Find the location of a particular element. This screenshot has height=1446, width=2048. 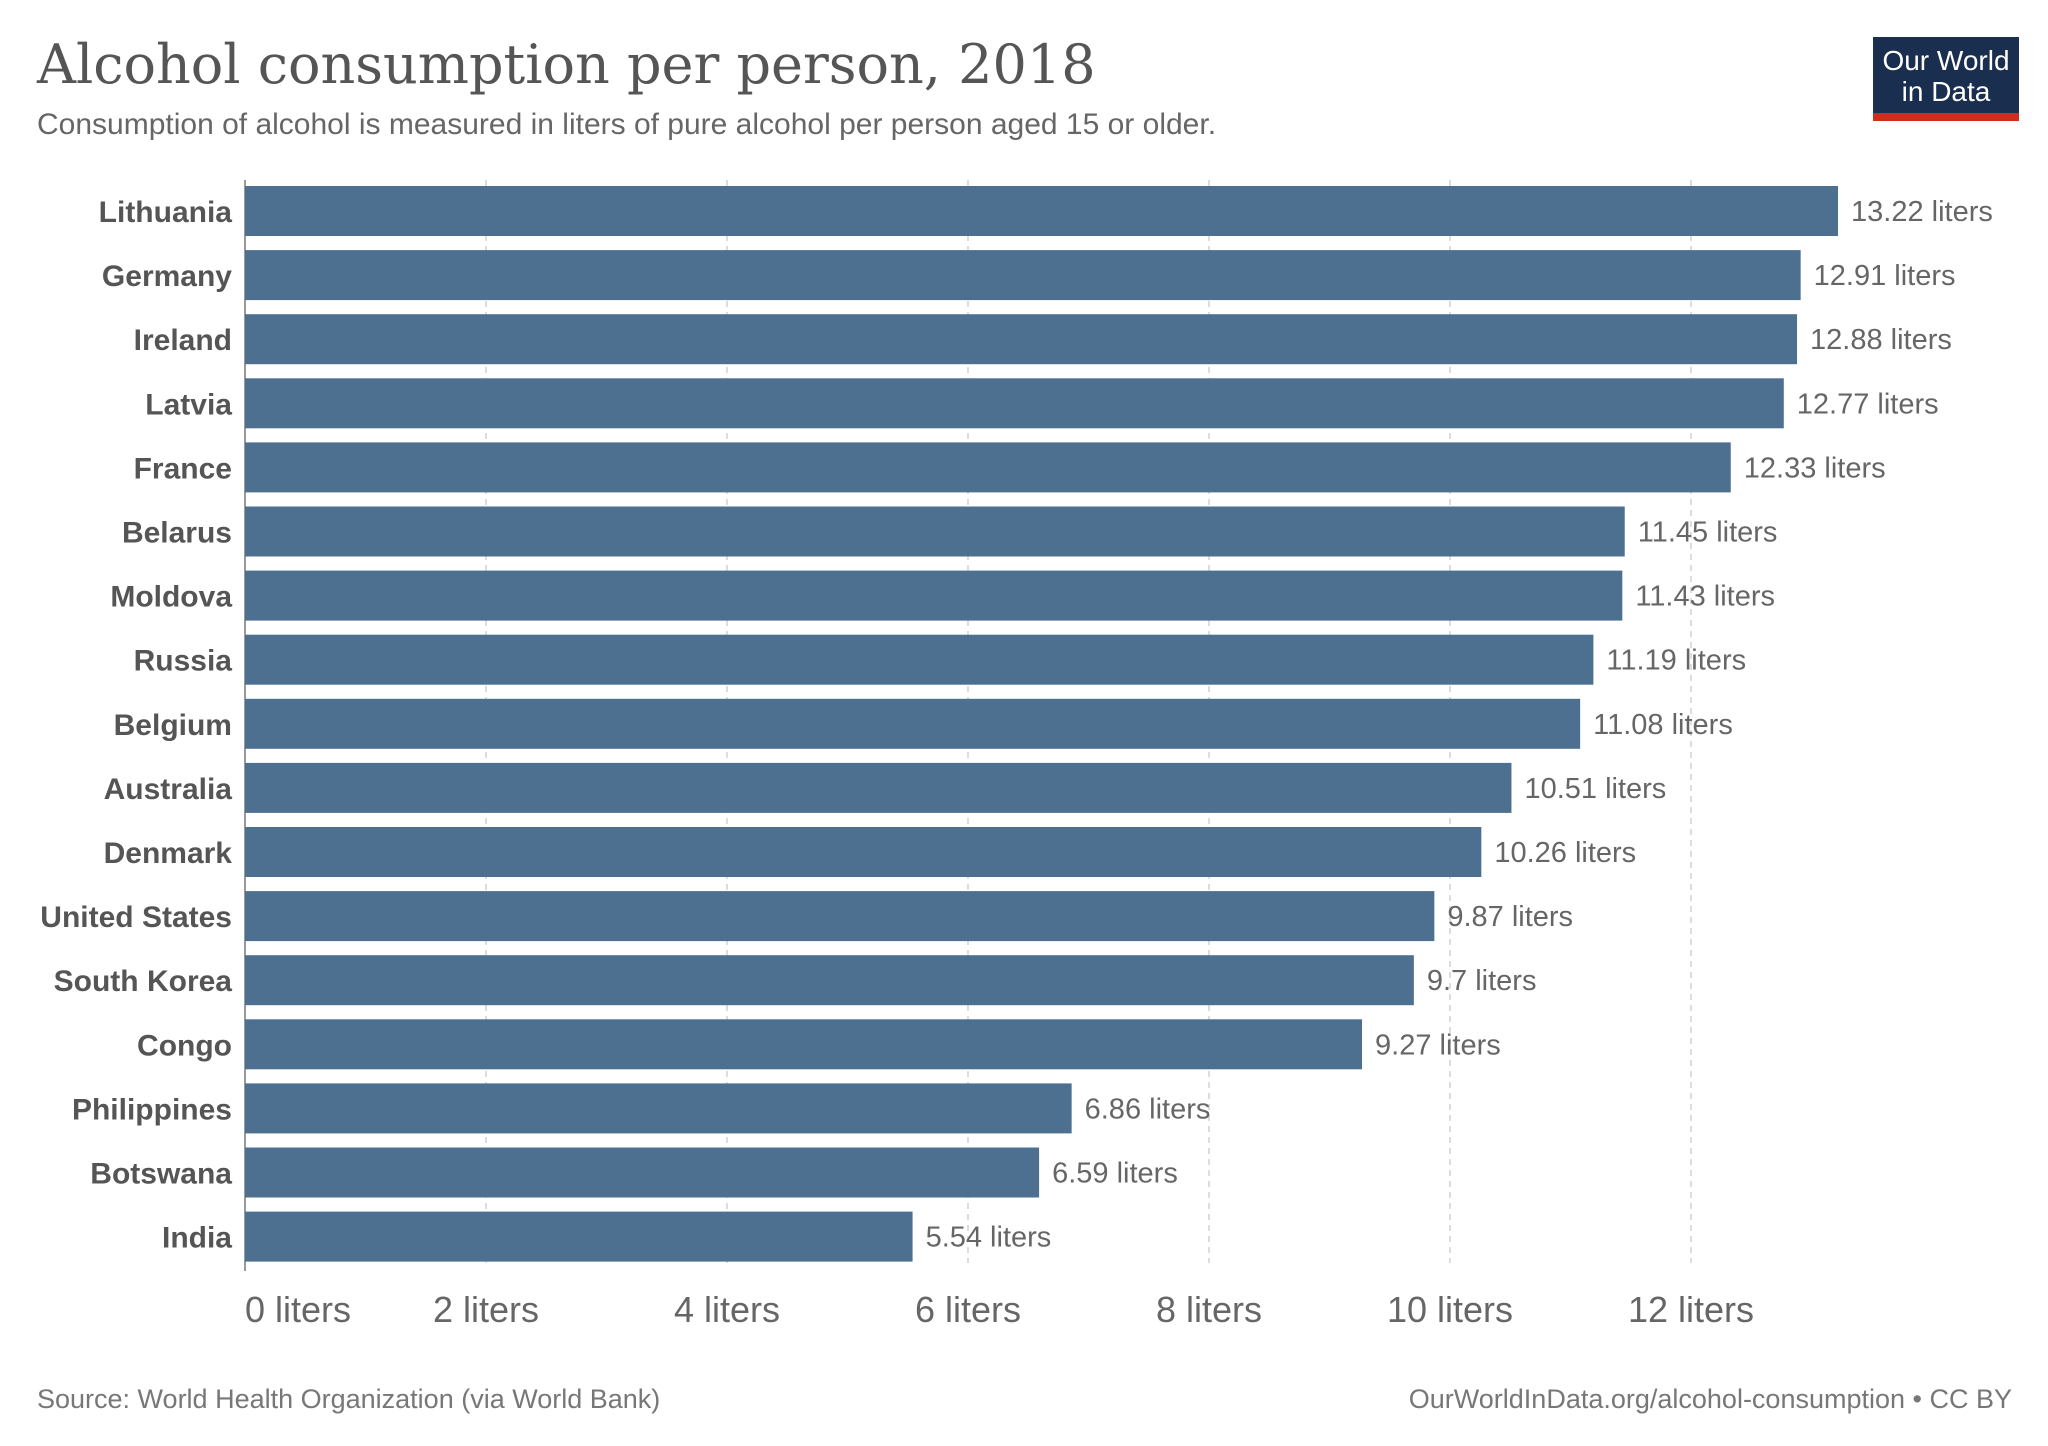

data-label: 9.27 liters is located at coordinates (1438, 1045).